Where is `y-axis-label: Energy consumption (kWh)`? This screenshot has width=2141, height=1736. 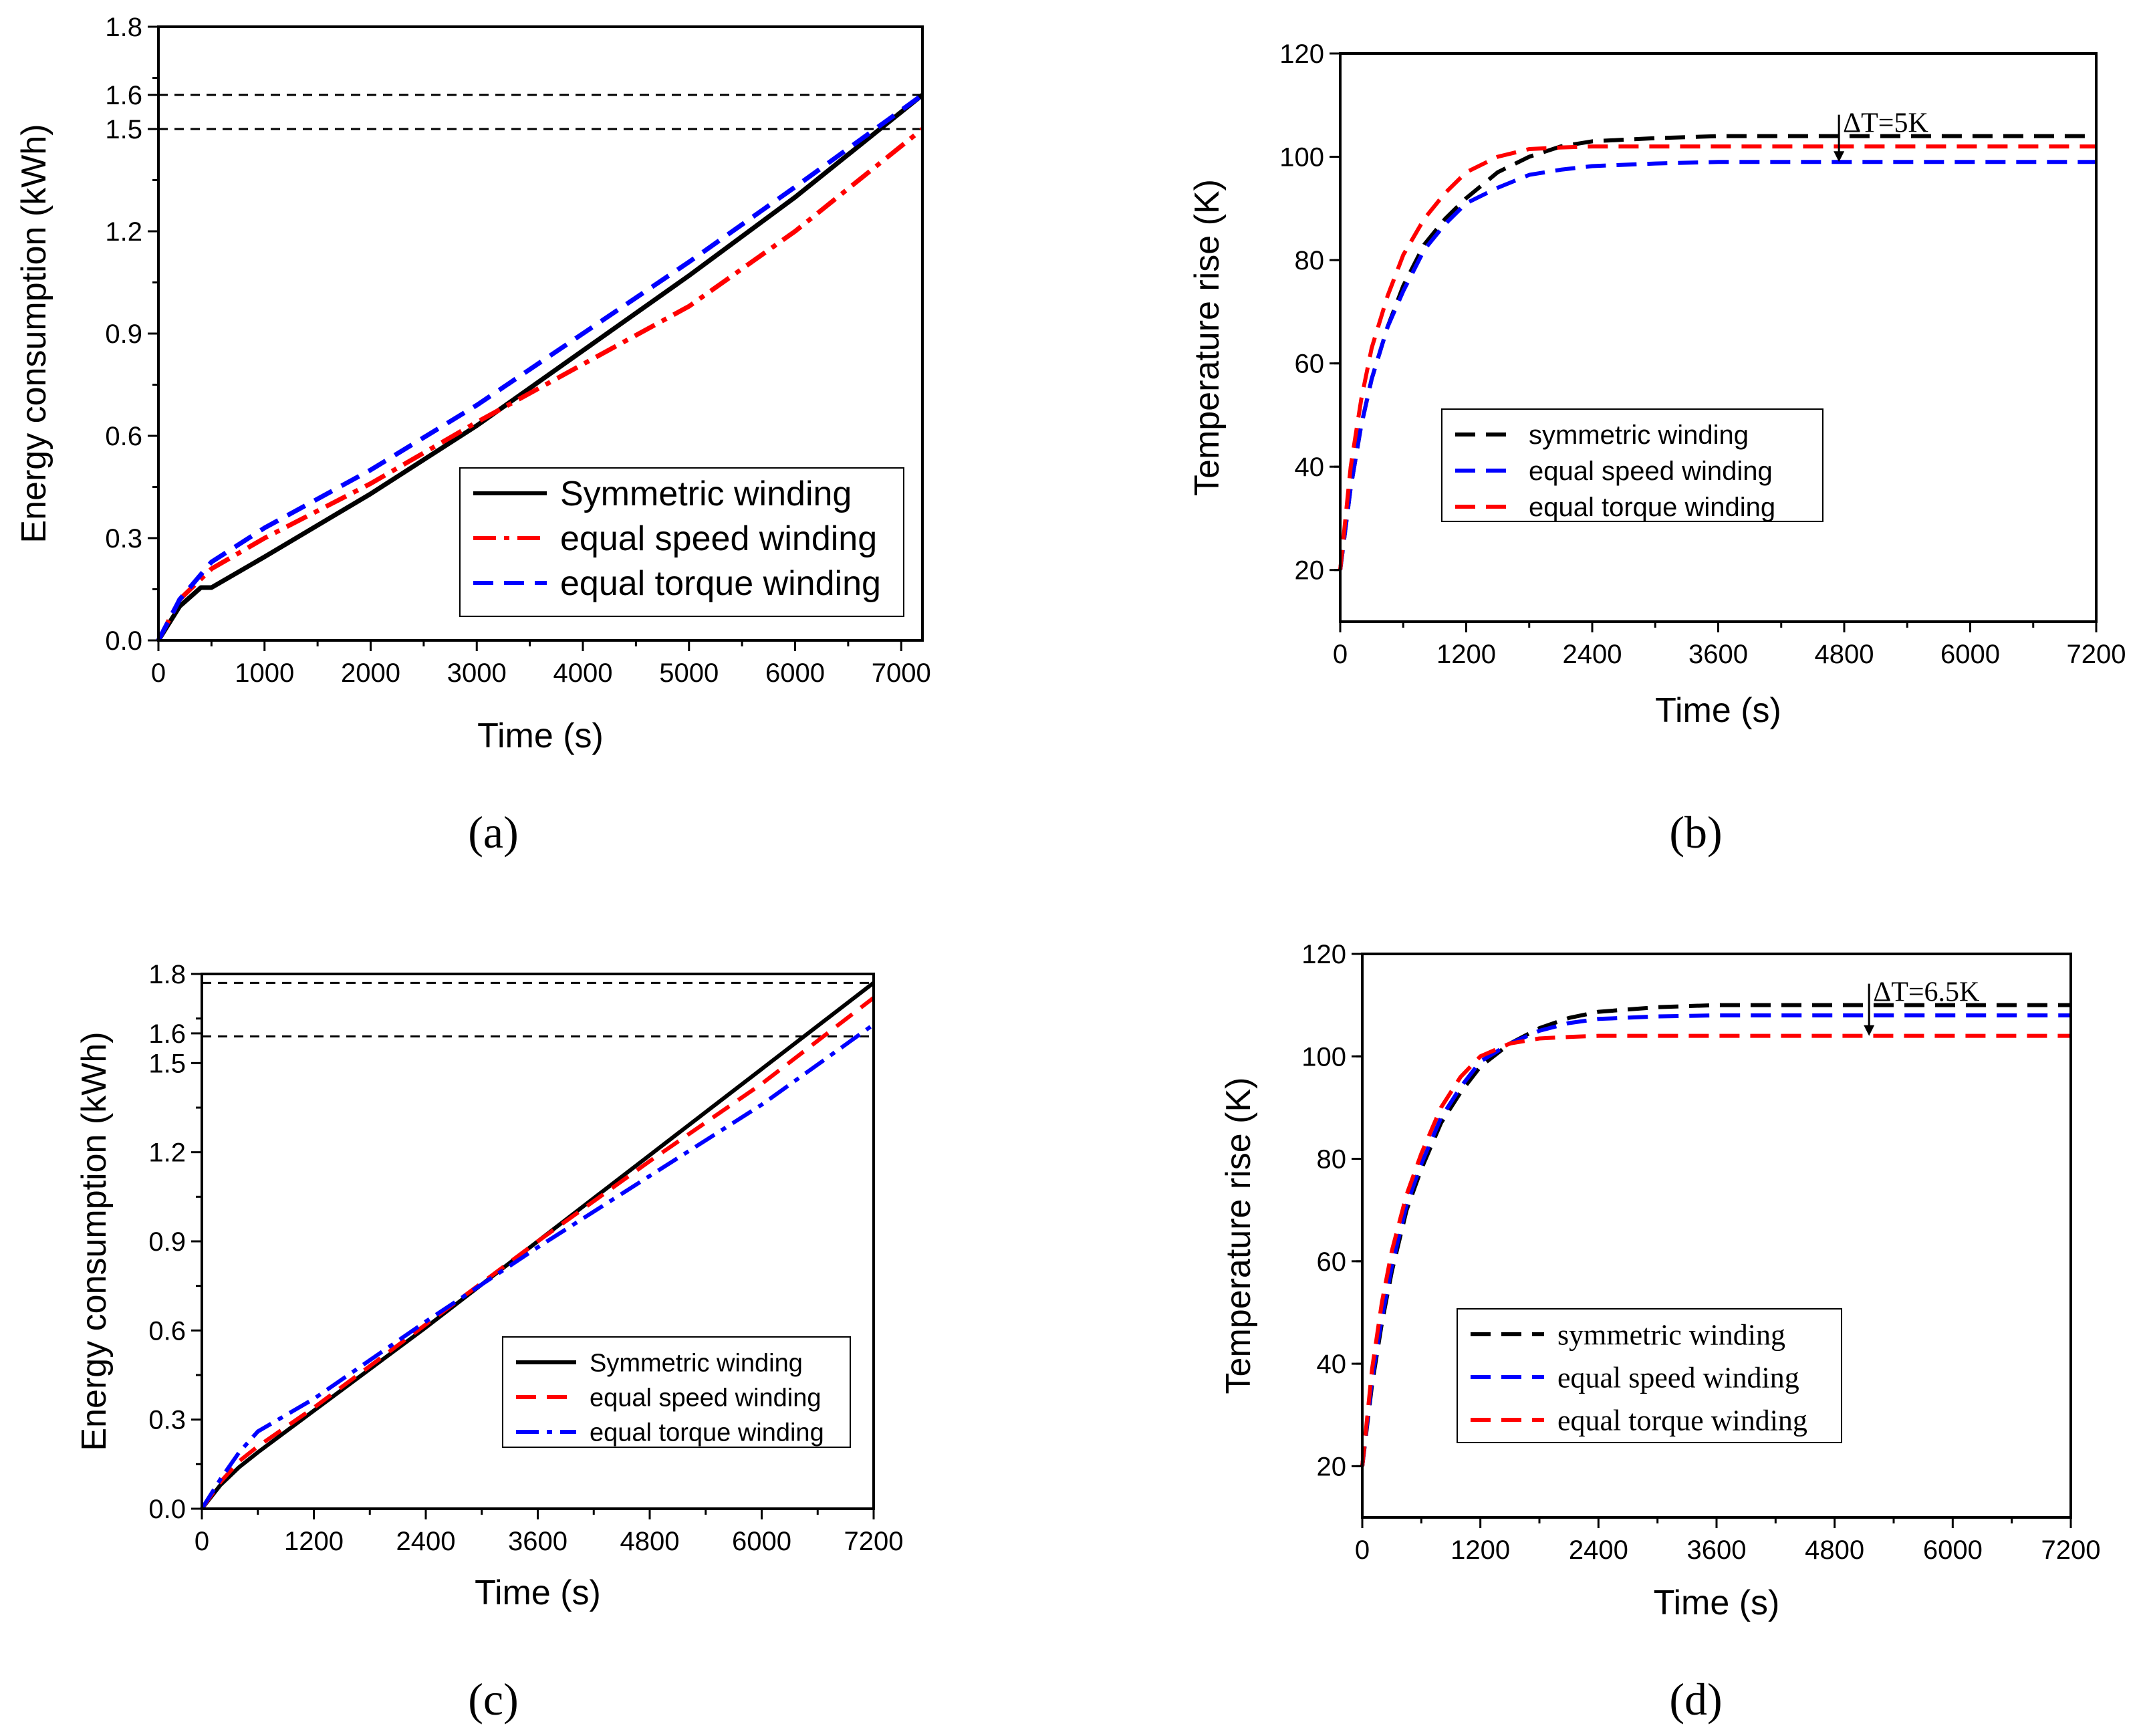
y-axis-label: Energy consumption (kWh) is located at coordinates (34, 333).